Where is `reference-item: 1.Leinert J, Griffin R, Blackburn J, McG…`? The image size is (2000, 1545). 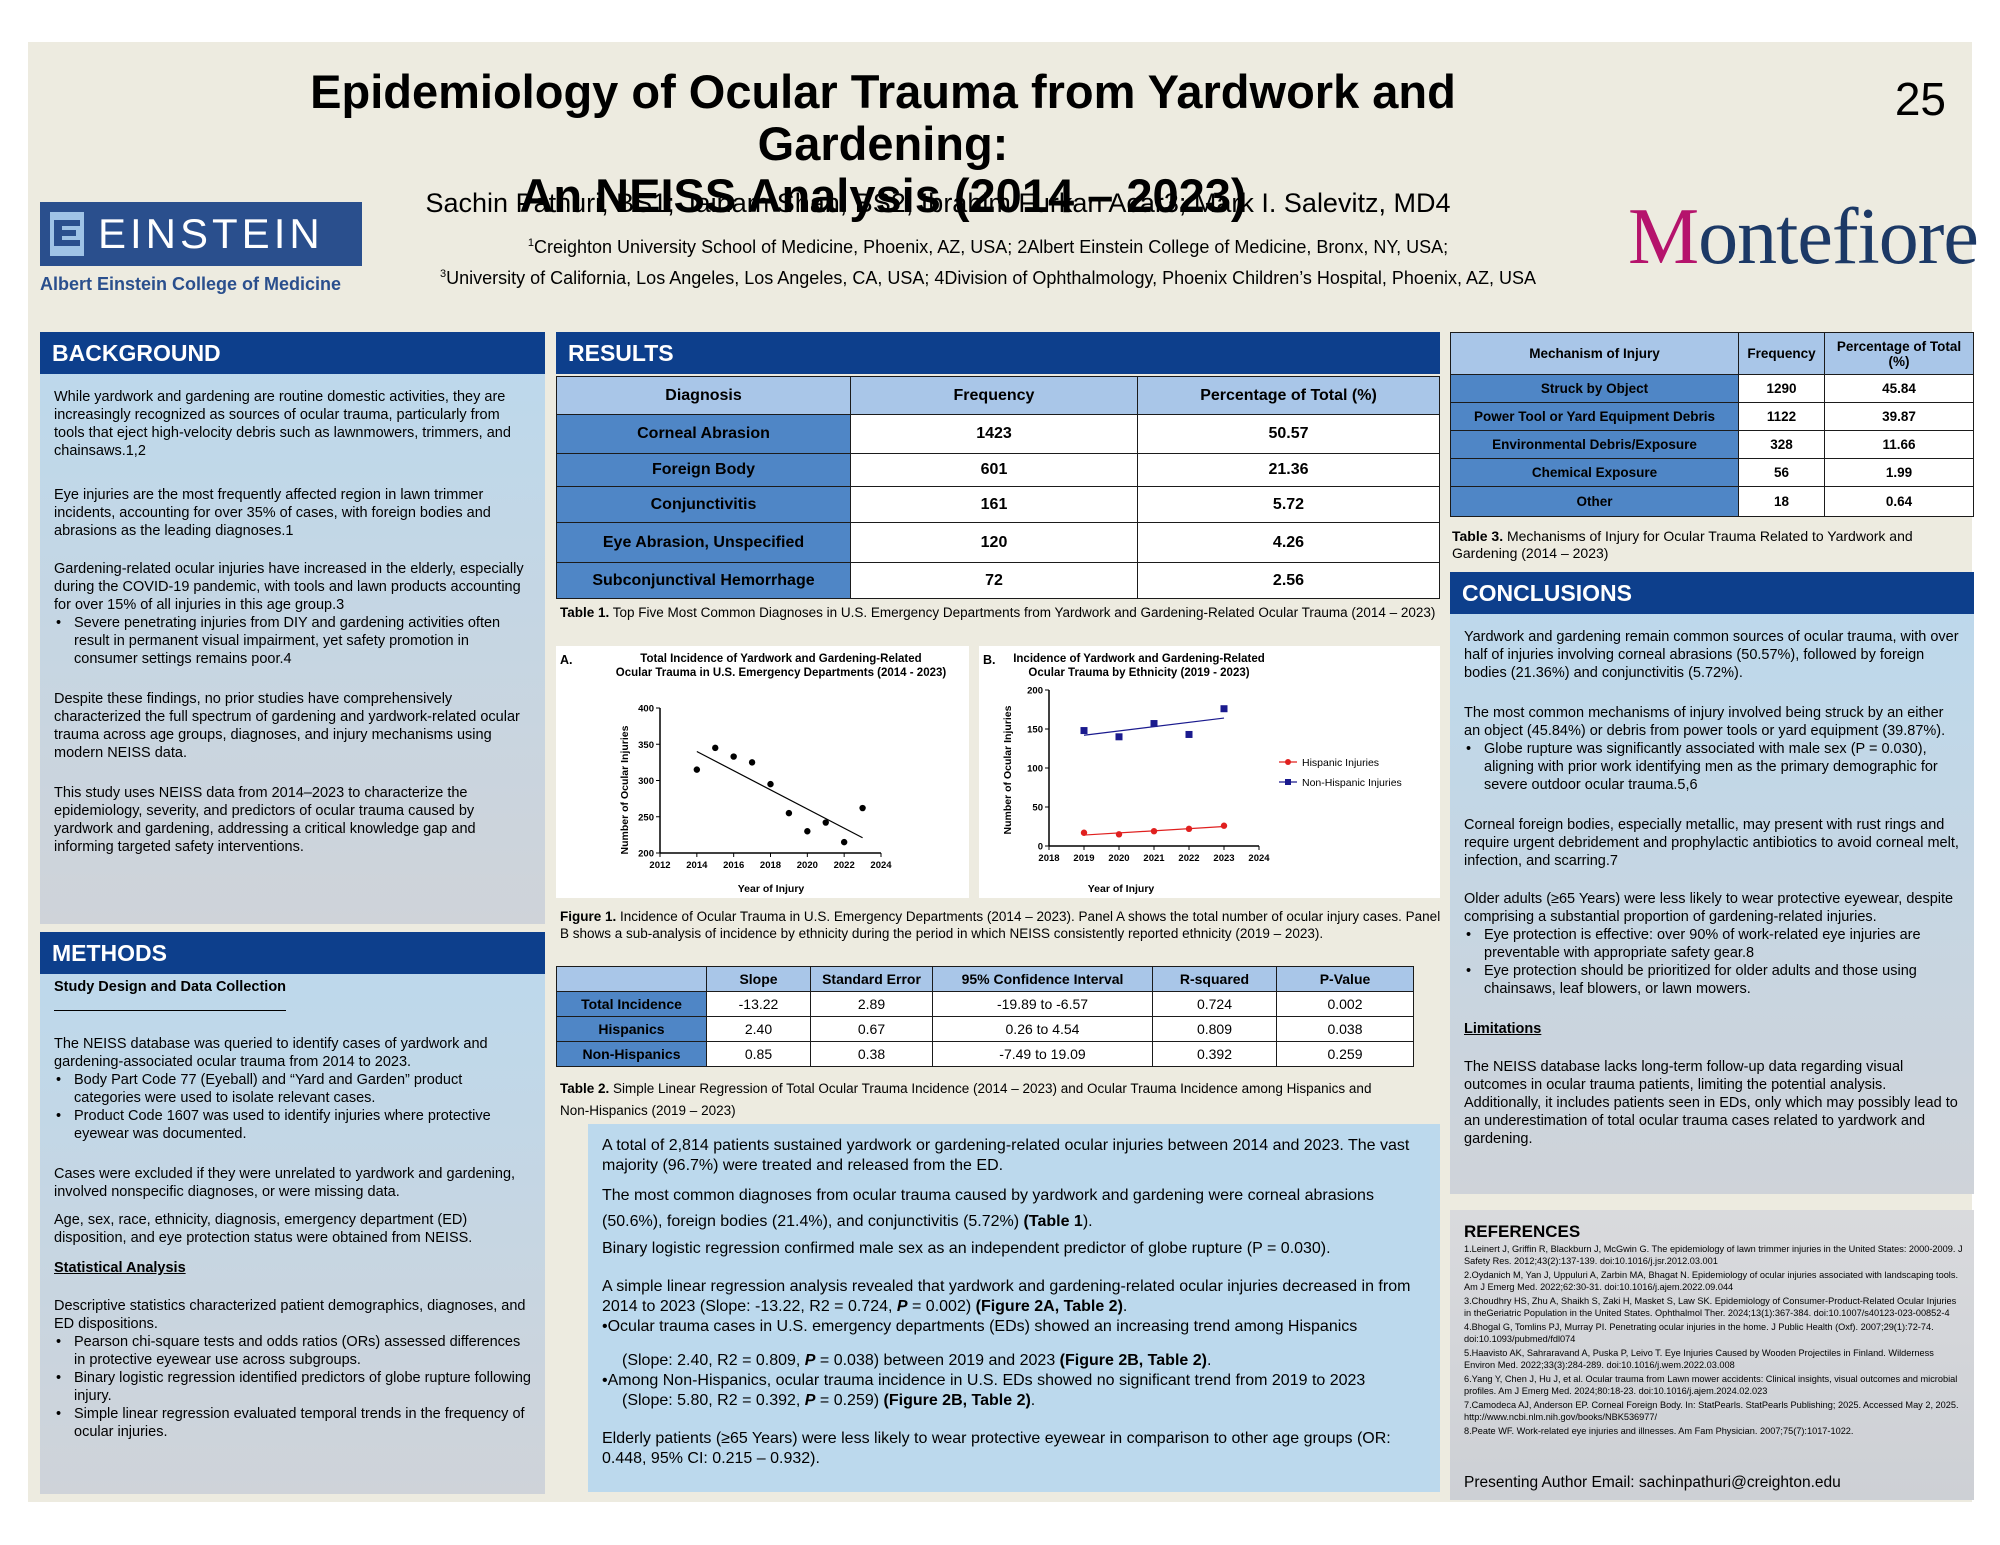 reference-item: 1.Leinert J, Griffin R, Blackburn J, McG… is located at coordinates (1713, 1255).